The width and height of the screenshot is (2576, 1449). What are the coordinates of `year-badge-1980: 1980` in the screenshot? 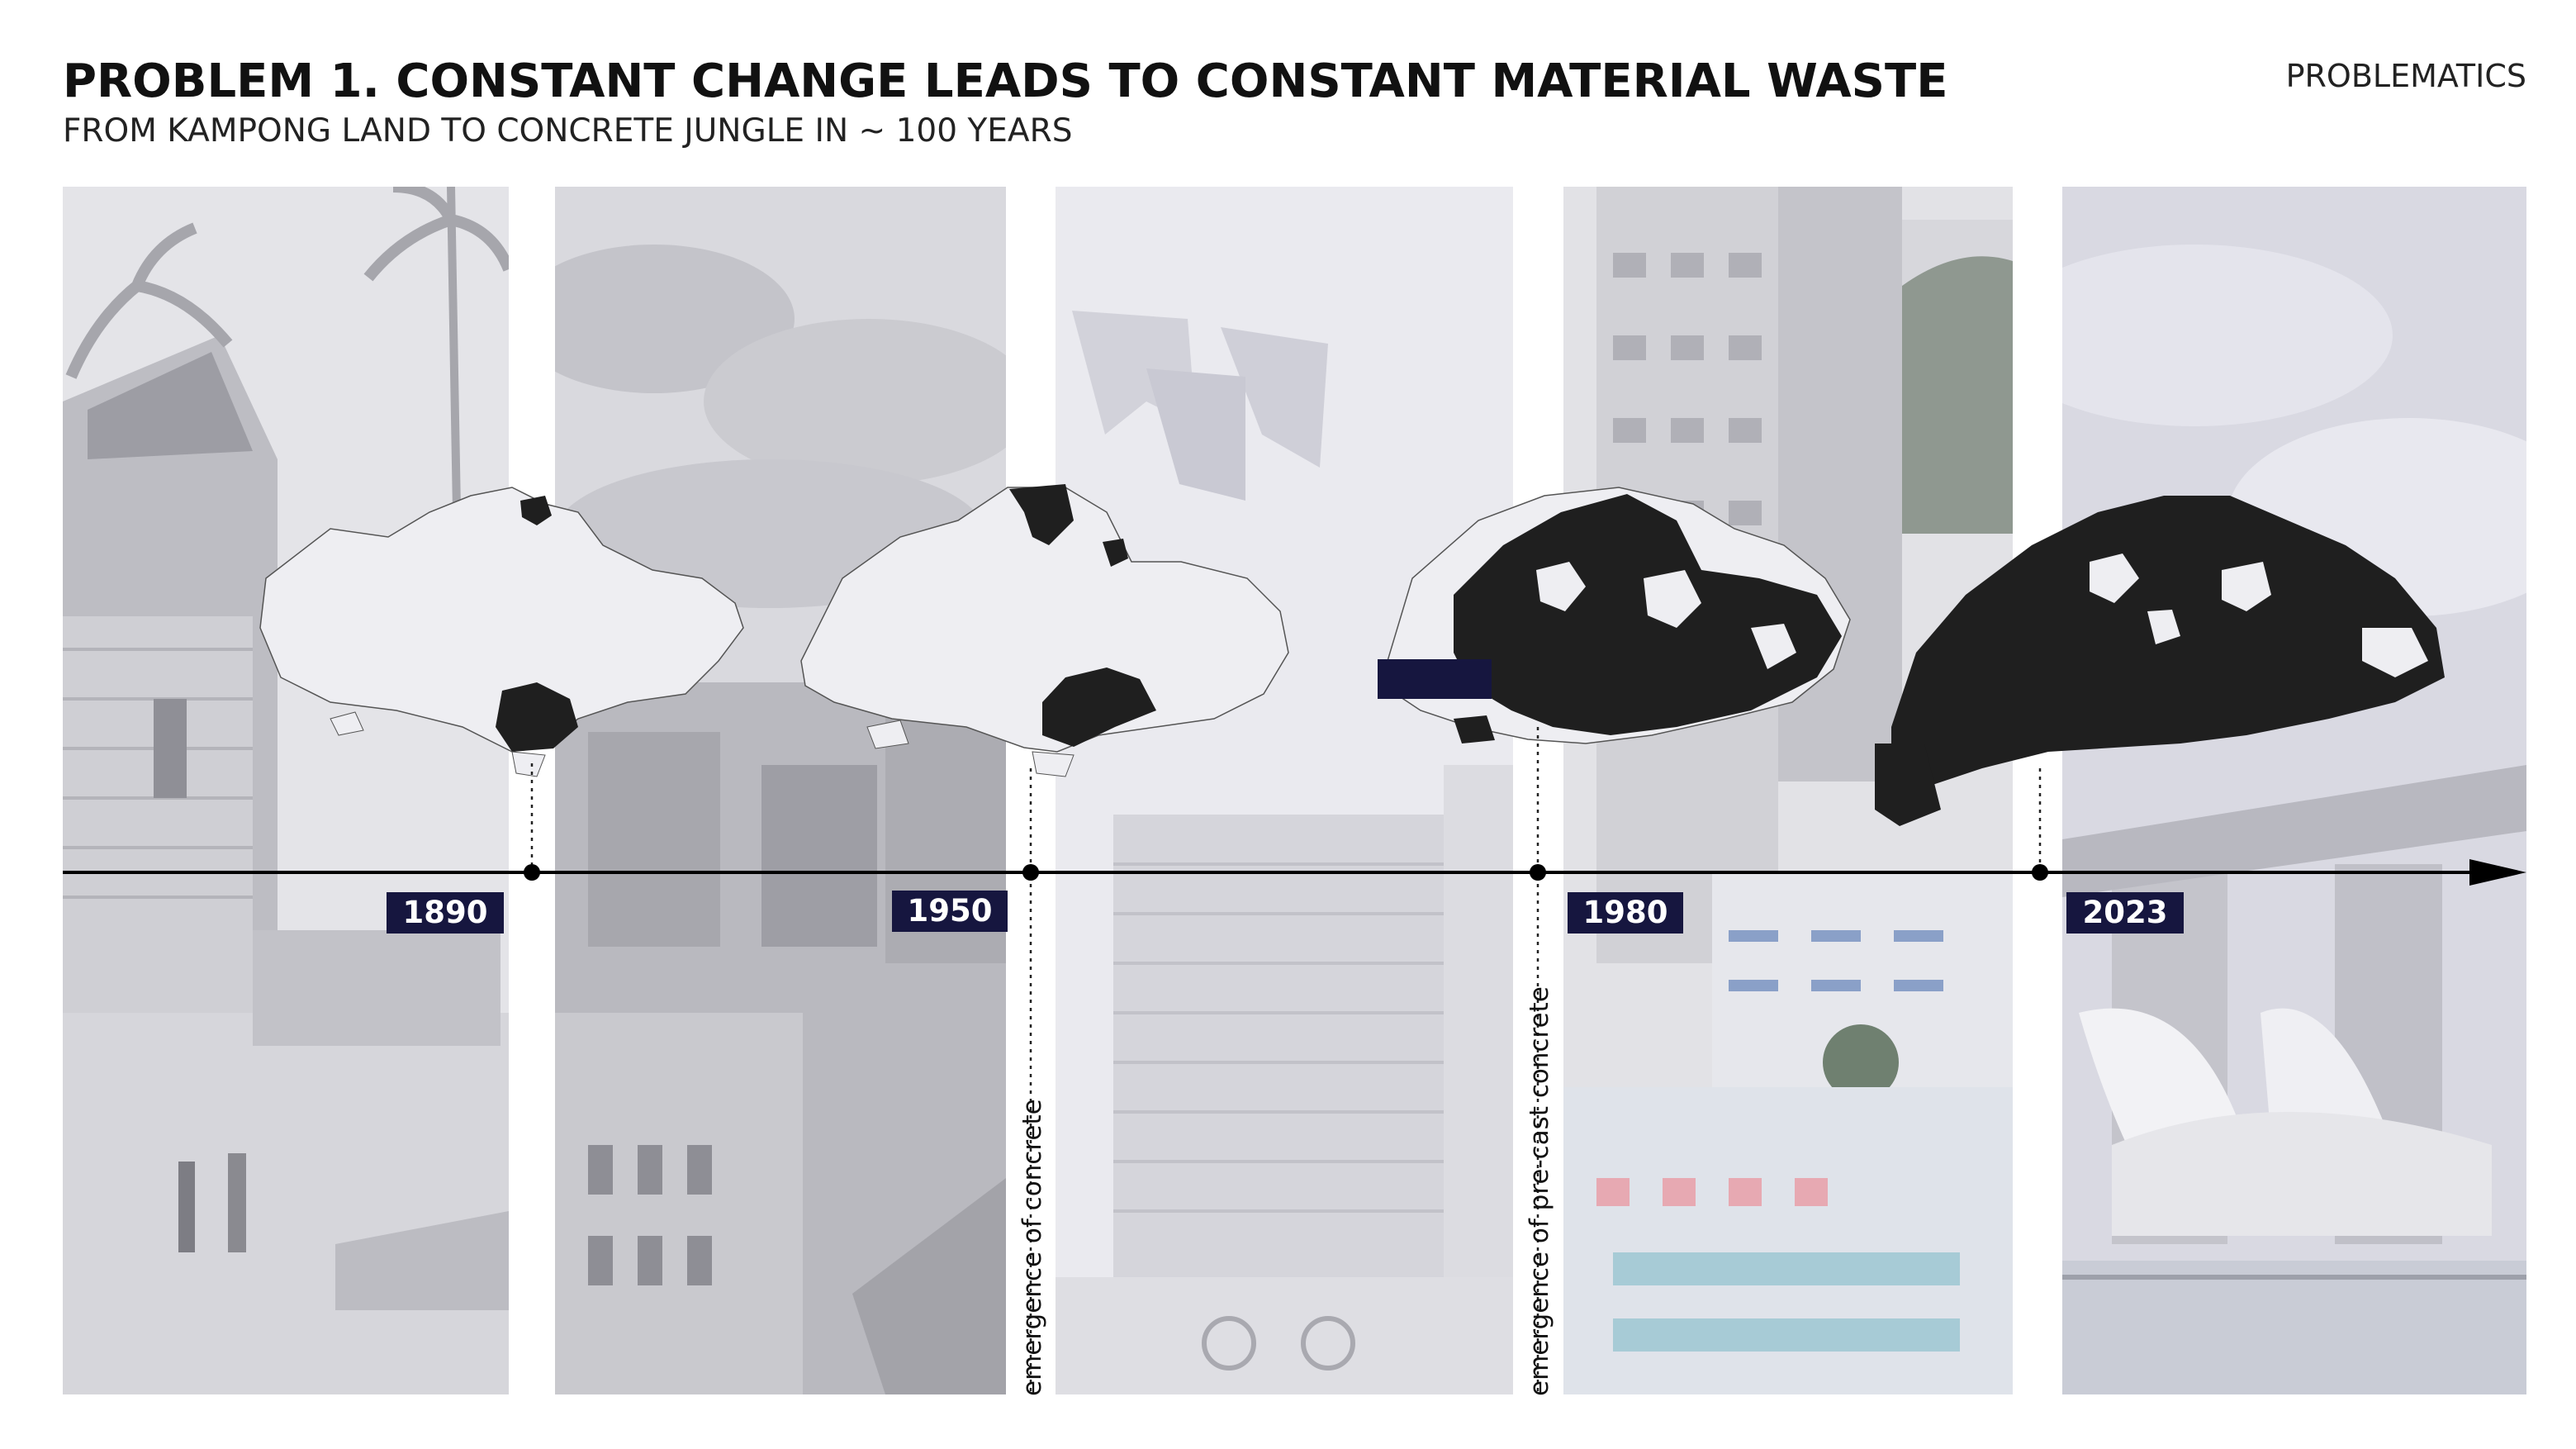 It's located at (1625, 913).